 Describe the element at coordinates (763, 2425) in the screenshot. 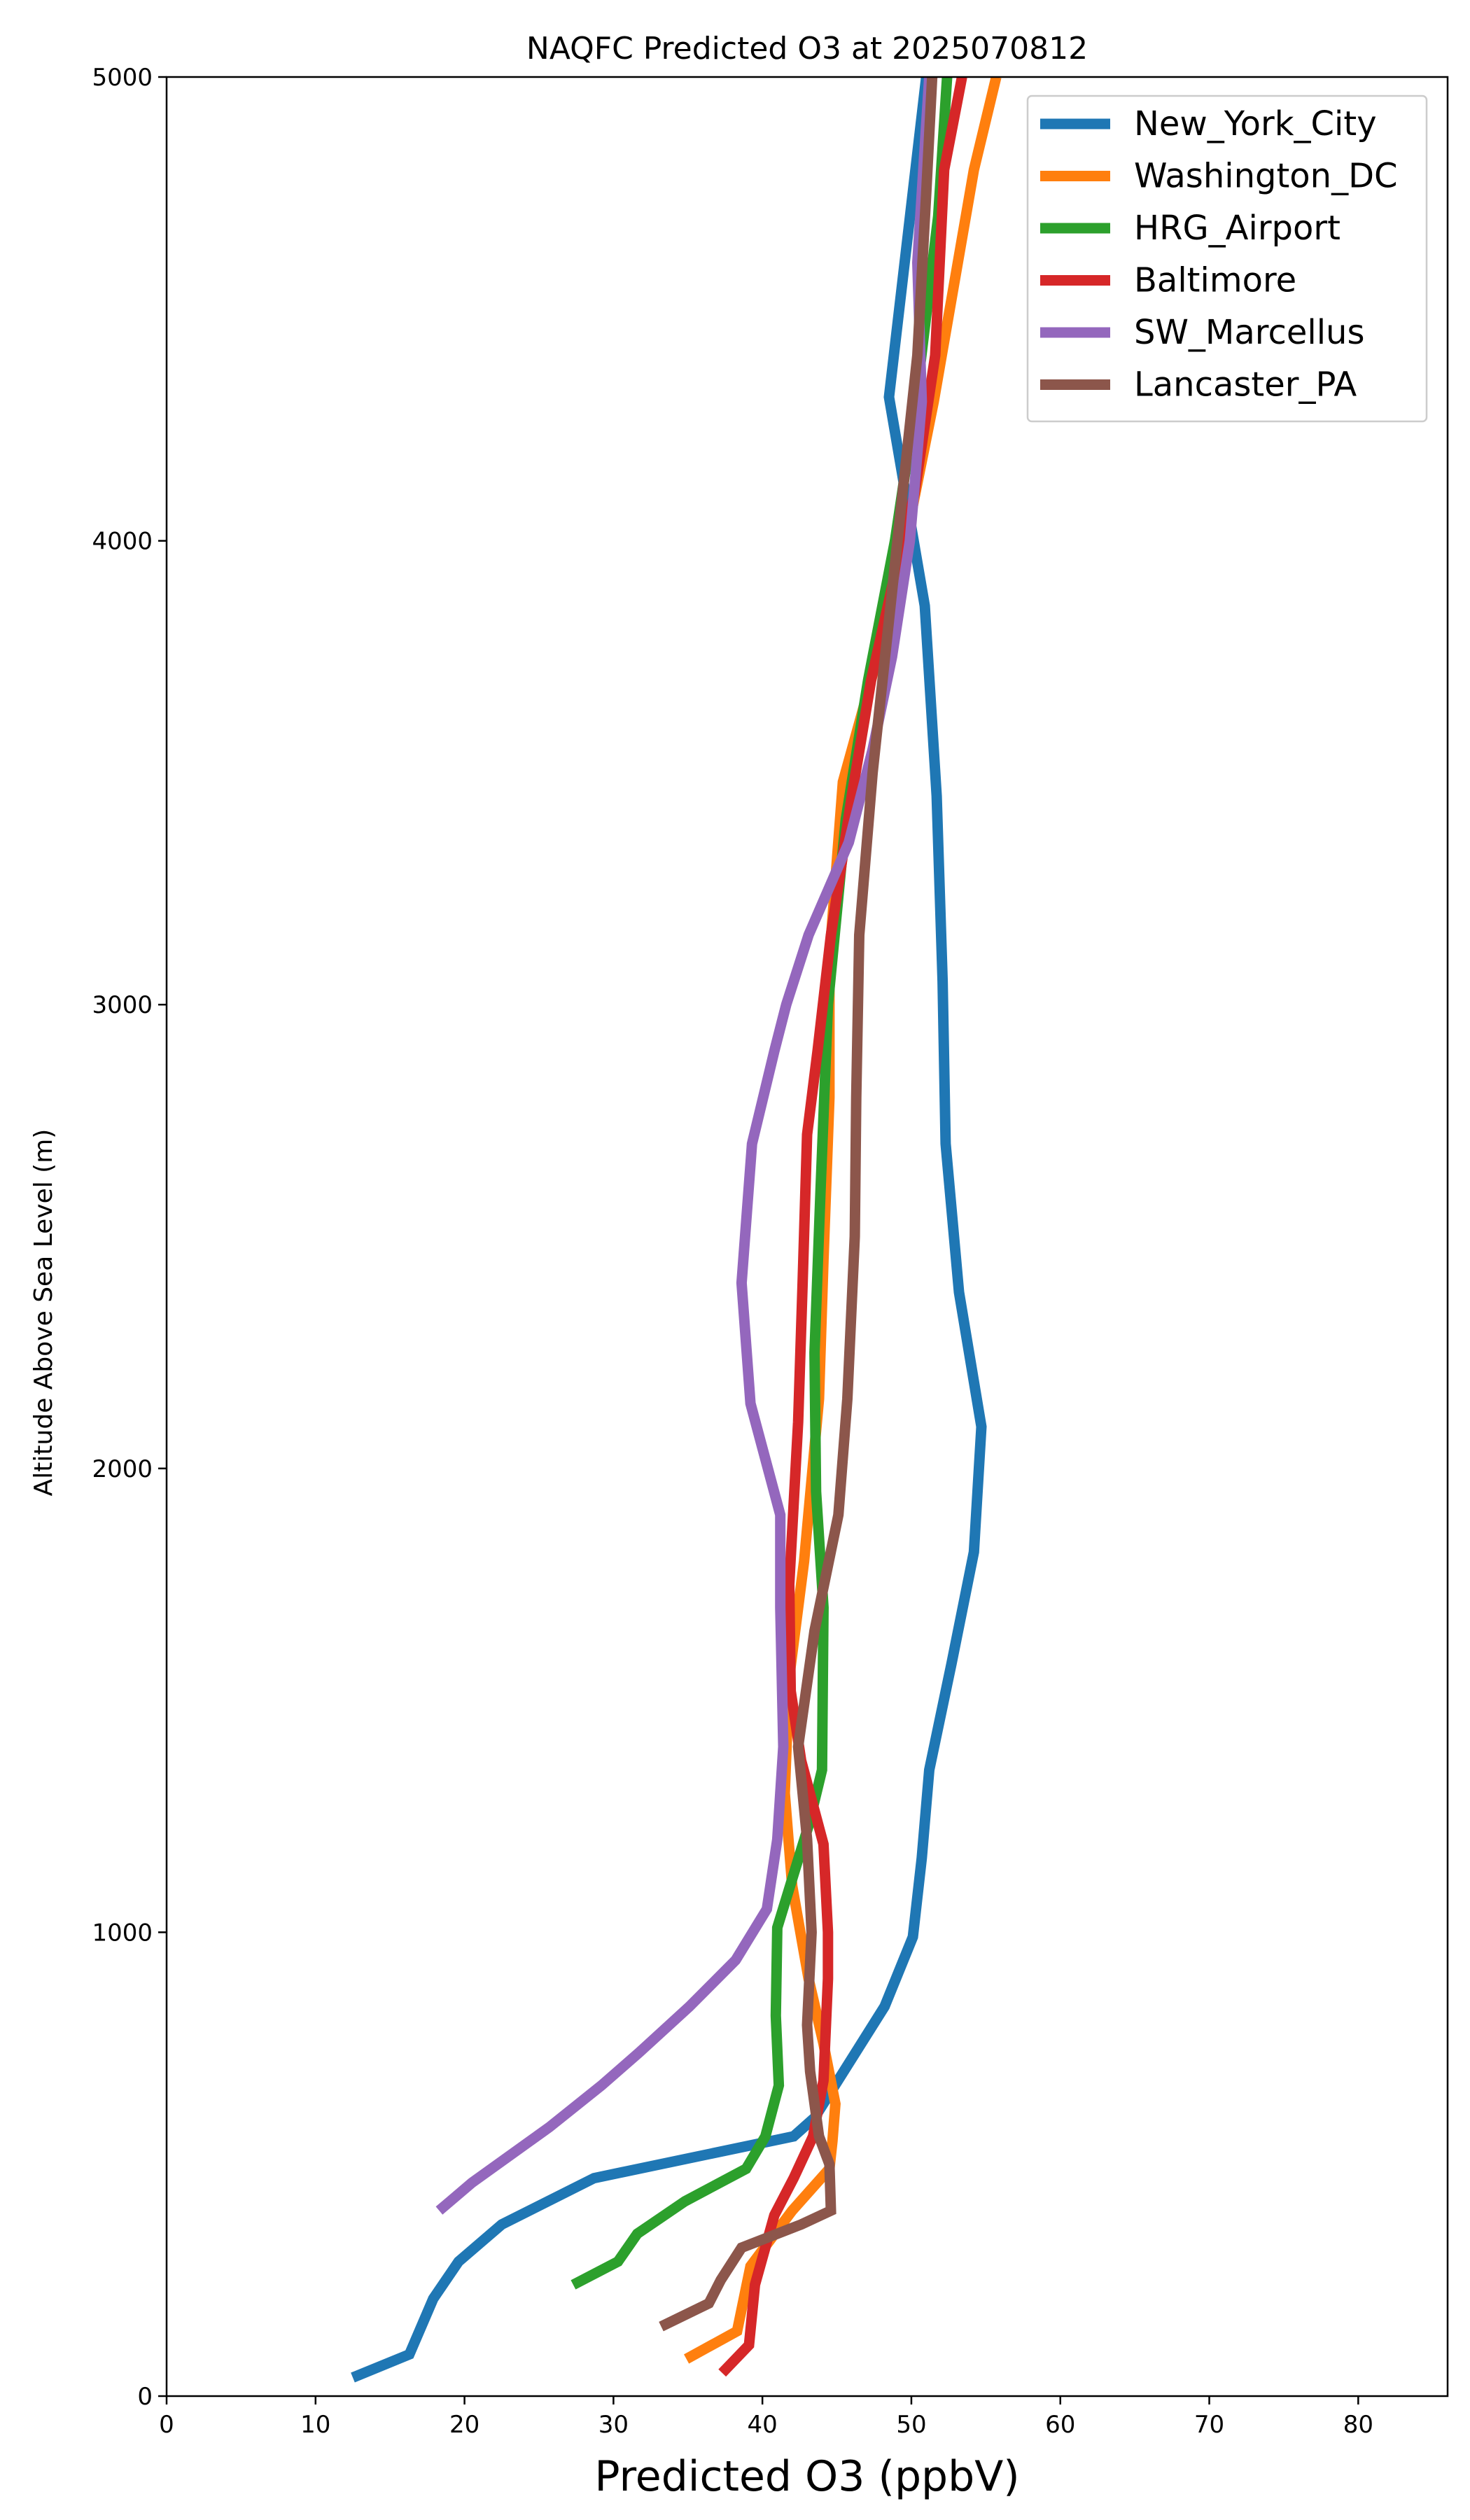

I see `x-tick-label: 40` at that location.